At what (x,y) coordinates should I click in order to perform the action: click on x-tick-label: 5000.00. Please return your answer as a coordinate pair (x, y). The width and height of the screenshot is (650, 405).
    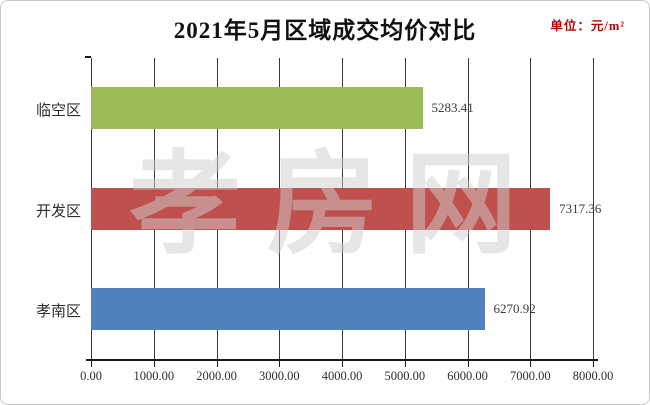
    Looking at the image, I should click on (405, 376).